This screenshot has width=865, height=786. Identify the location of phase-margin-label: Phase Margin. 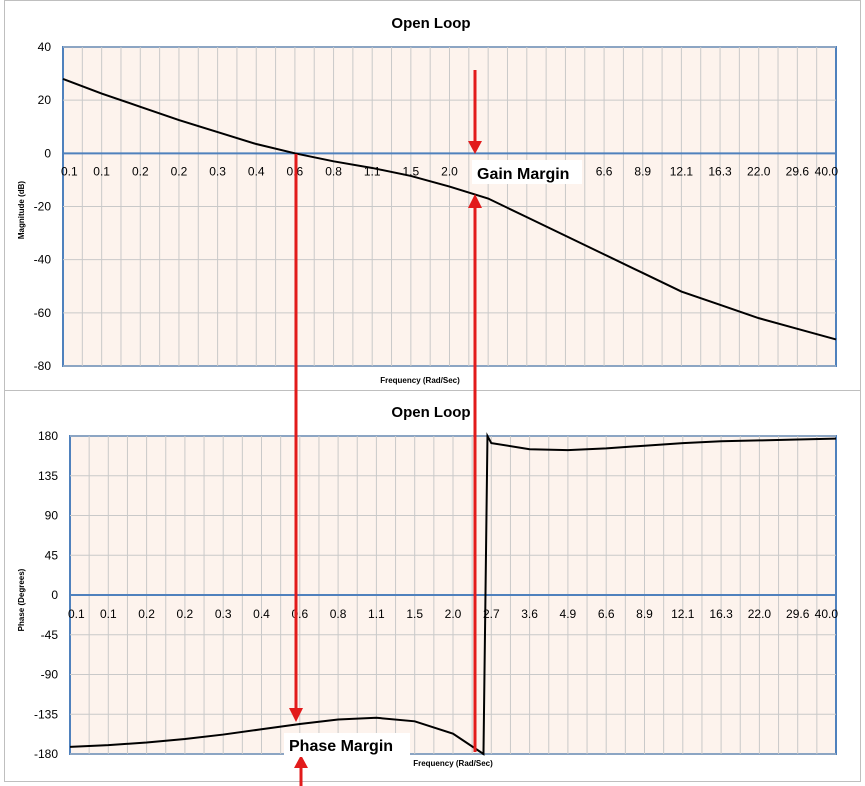
(341, 746).